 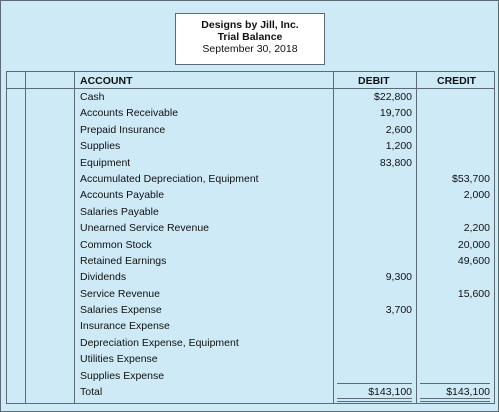 What do you see at coordinates (123, 260) in the screenshot?
I see `account-name: Retained Earnings` at bounding box center [123, 260].